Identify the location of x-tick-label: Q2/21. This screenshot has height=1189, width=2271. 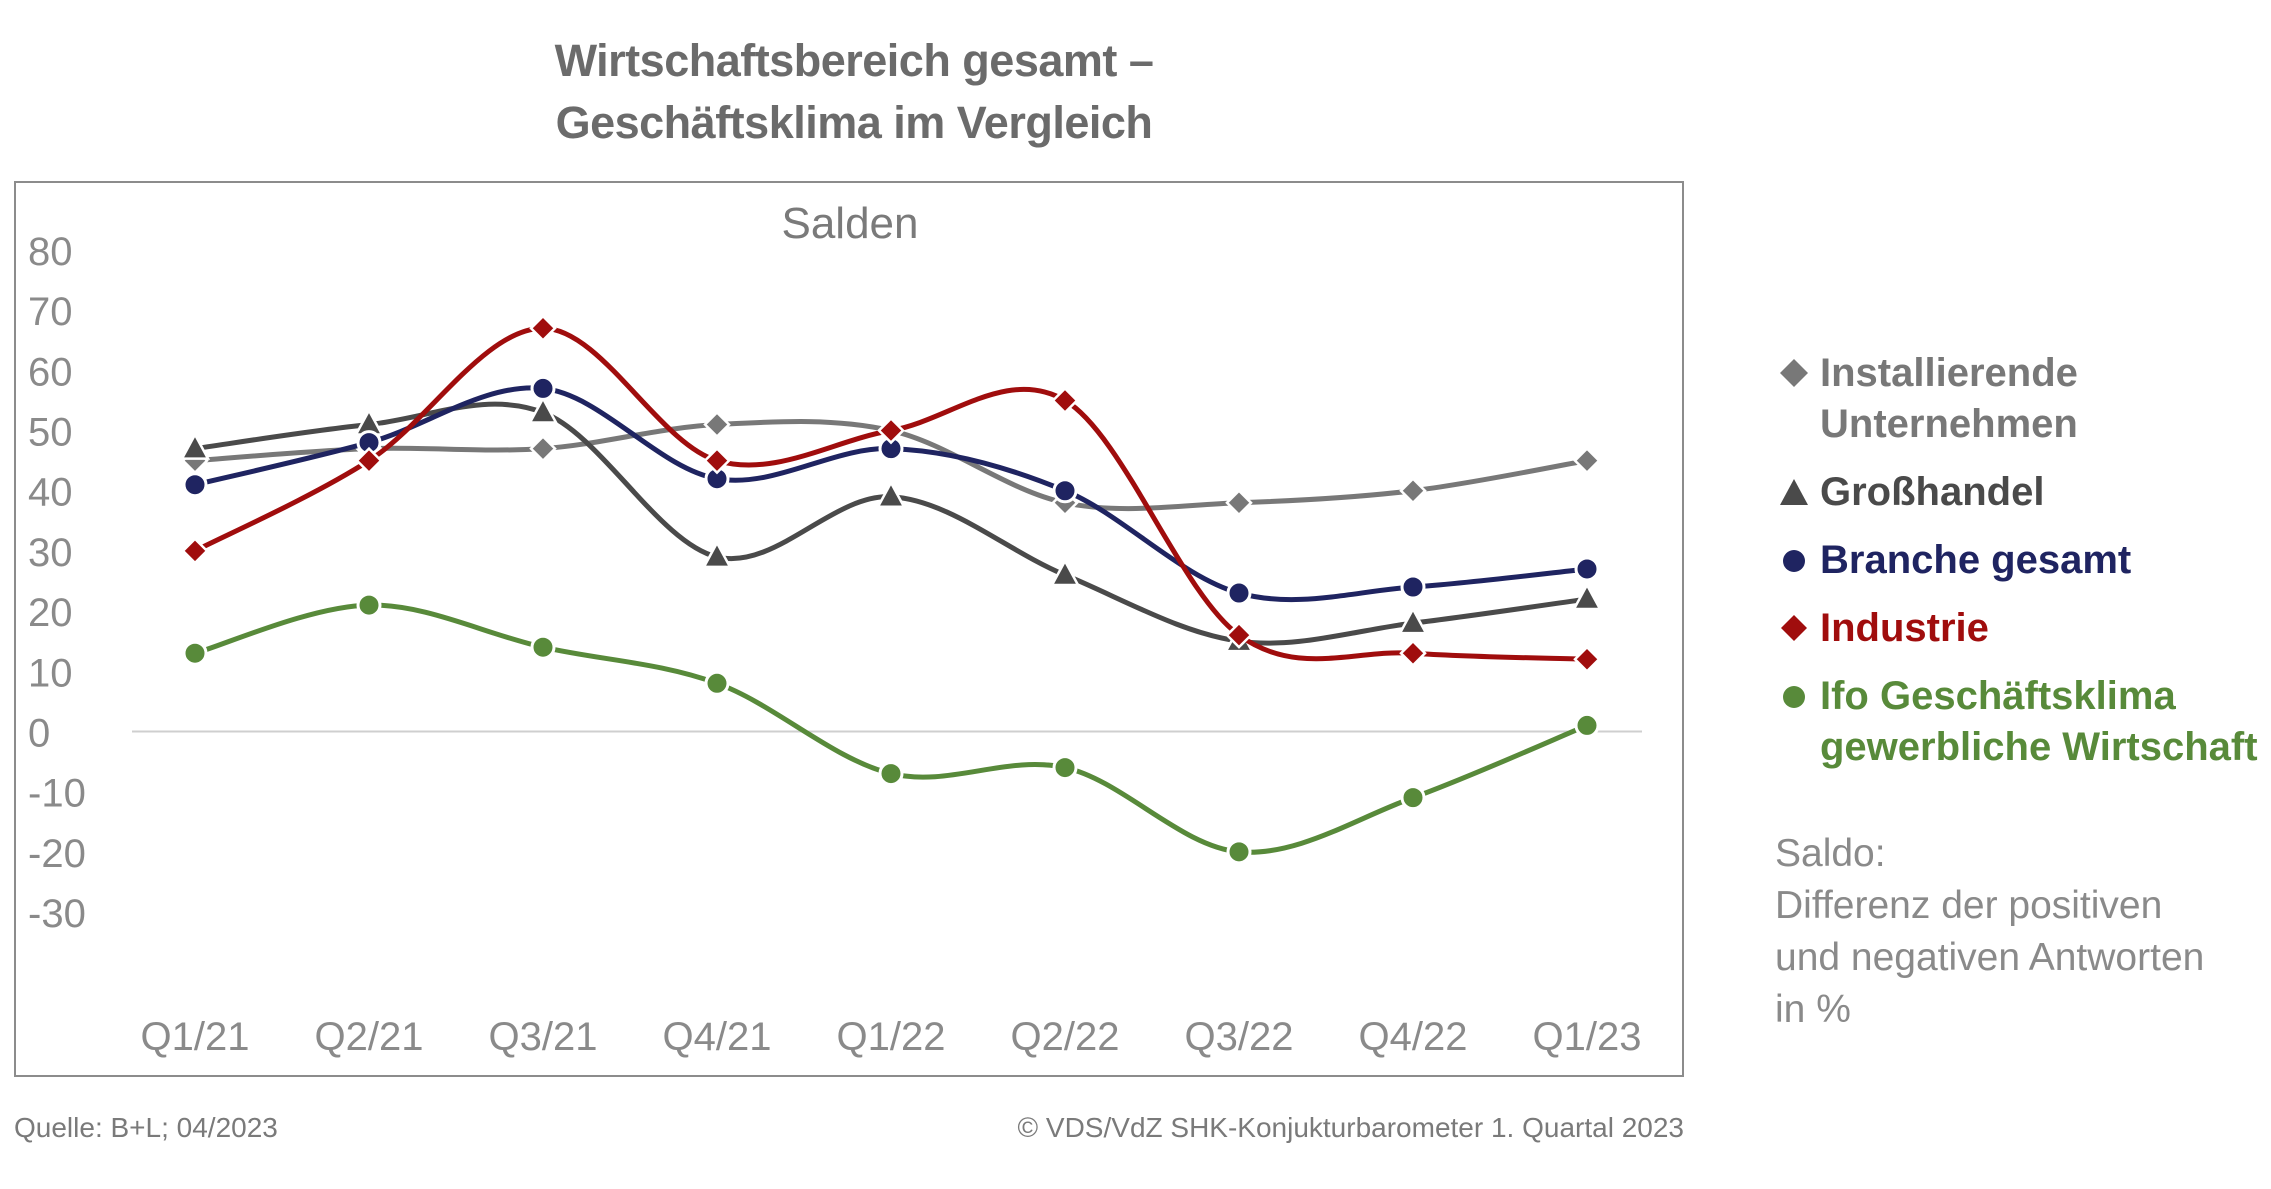
(369, 1037).